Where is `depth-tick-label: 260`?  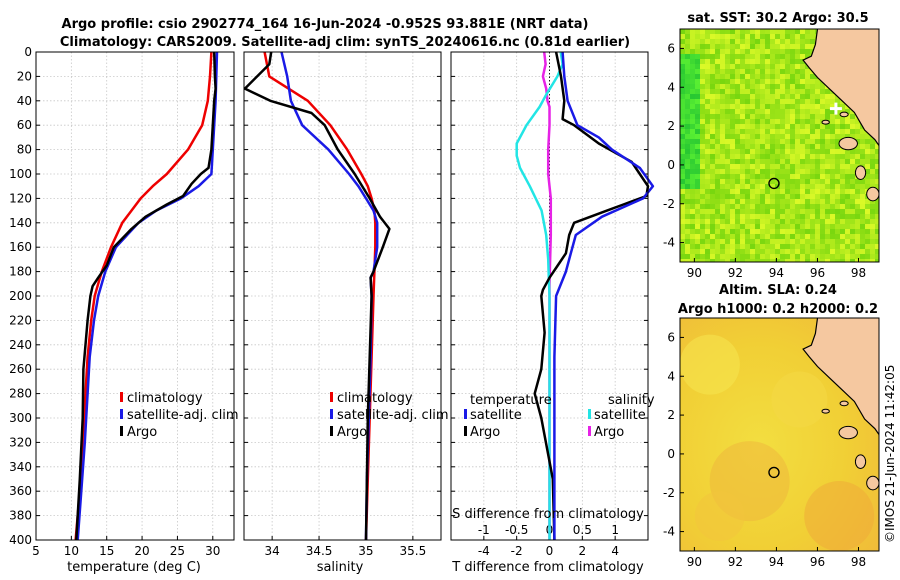
depth-tick-label: 260 is located at coordinates (20, 369).